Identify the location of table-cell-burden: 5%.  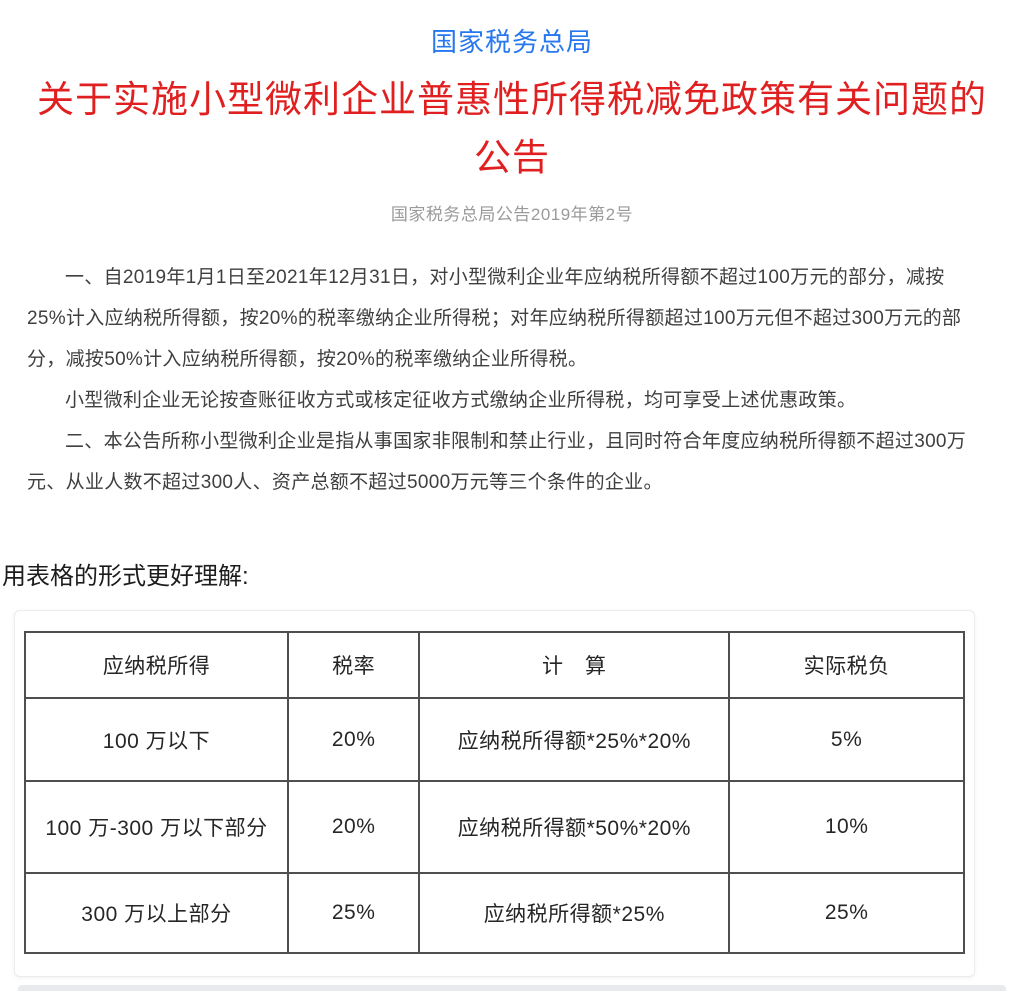
(846, 739).